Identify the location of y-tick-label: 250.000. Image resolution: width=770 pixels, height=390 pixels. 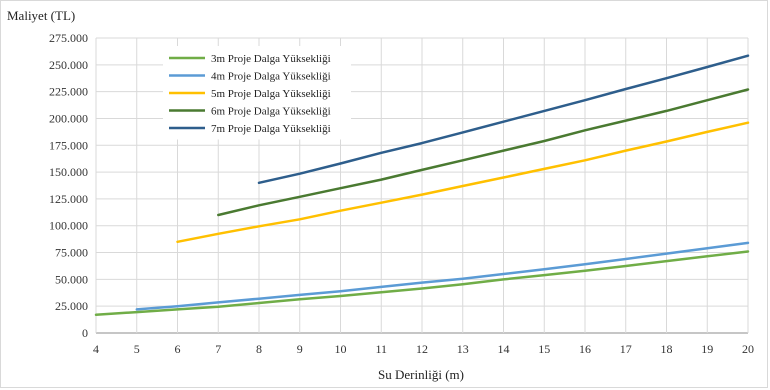
(68, 65).